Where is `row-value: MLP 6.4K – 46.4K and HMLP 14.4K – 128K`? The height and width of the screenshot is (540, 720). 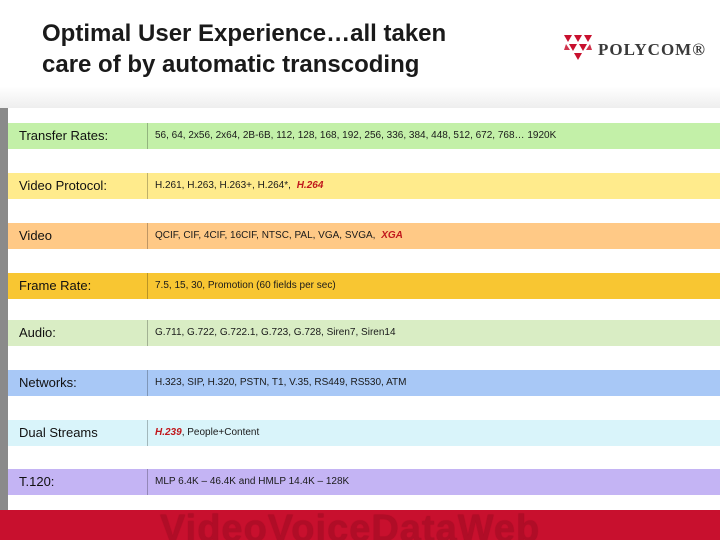 row-value: MLP 6.4K – 46.4K and HMLP 14.4K – 128K is located at coordinates (434, 482).